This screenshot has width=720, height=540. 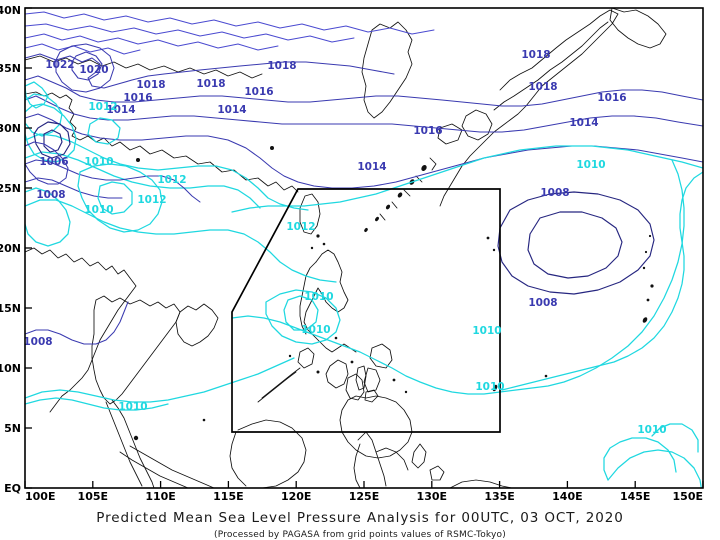 What do you see at coordinates (40, 496) in the screenshot?
I see `x-tick-label: 100E` at bounding box center [40, 496].